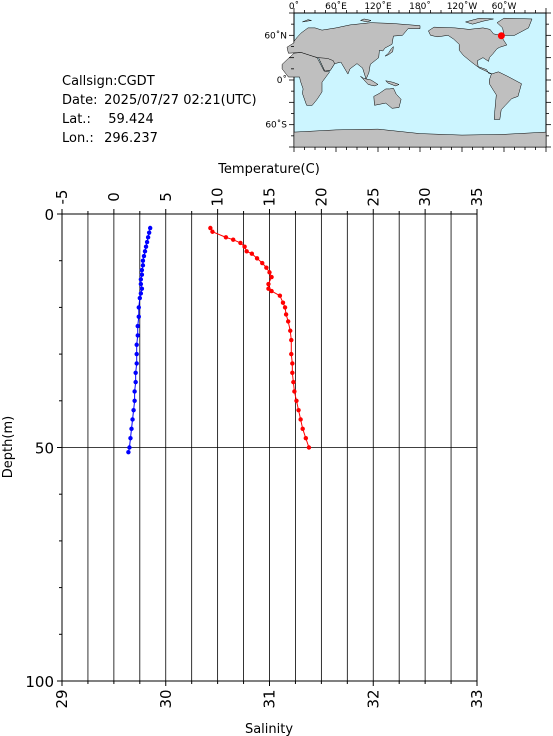  What do you see at coordinates (270, 698) in the screenshot?
I see `salinity-tick-label: 31` at bounding box center [270, 698].